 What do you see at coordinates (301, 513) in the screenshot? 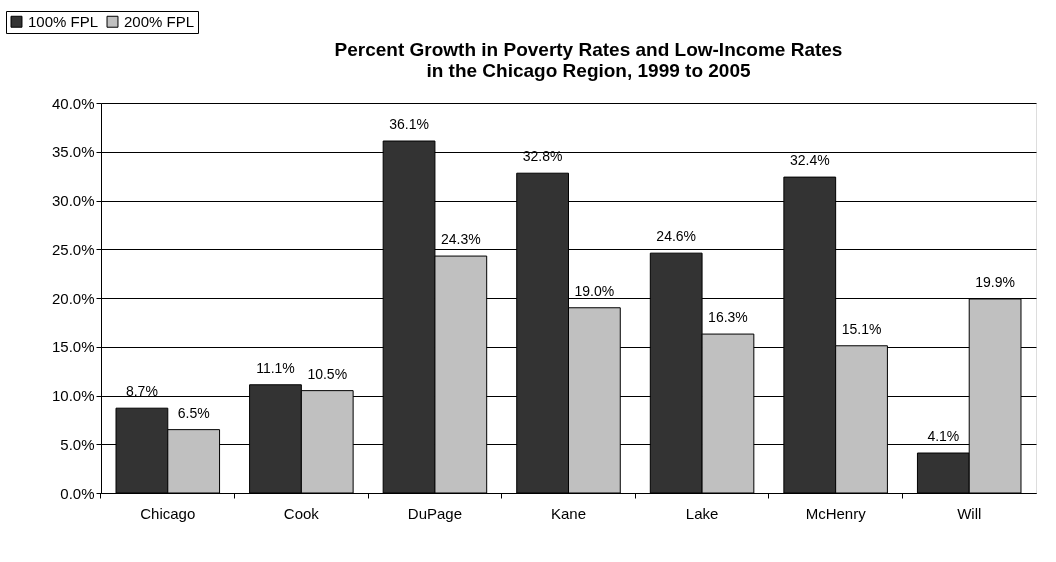
I see `x-tick-label: Cook` at bounding box center [301, 513].